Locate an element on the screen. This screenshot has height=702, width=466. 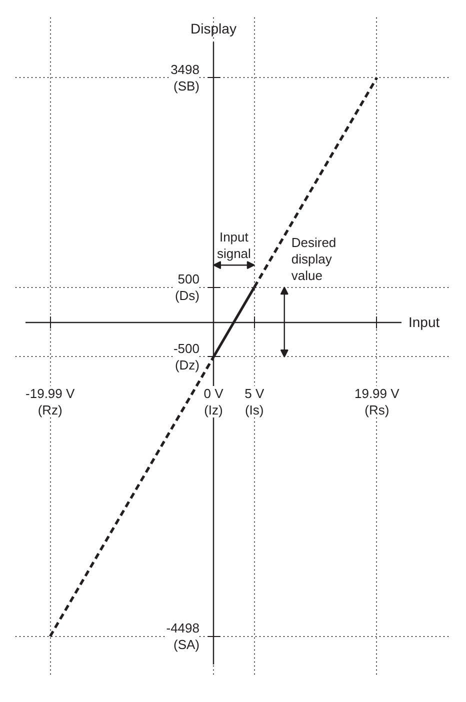
y-axis-title: Display is located at coordinates (213, 28).